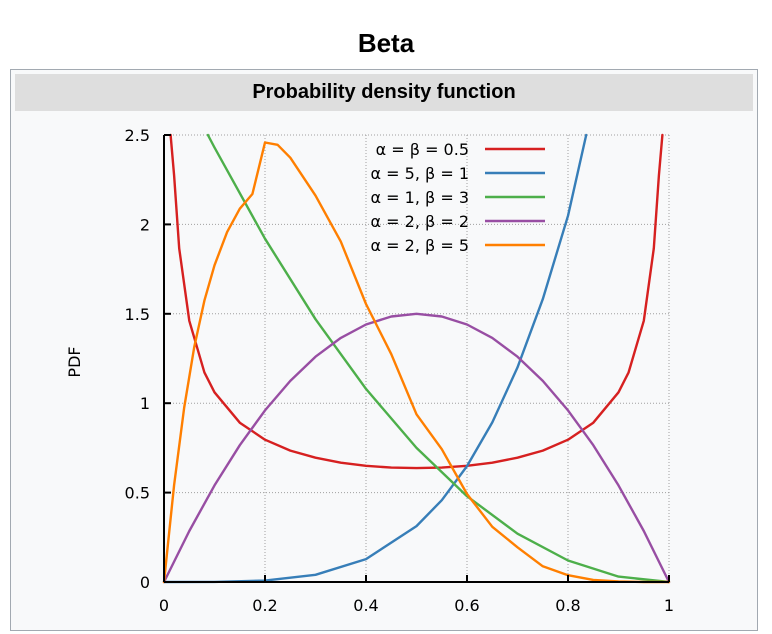 The height and width of the screenshot is (634, 772). What do you see at coordinates (145, 403) in the screenshot?
I see `y-tick-label: 1` at bounding box center [145, 403].